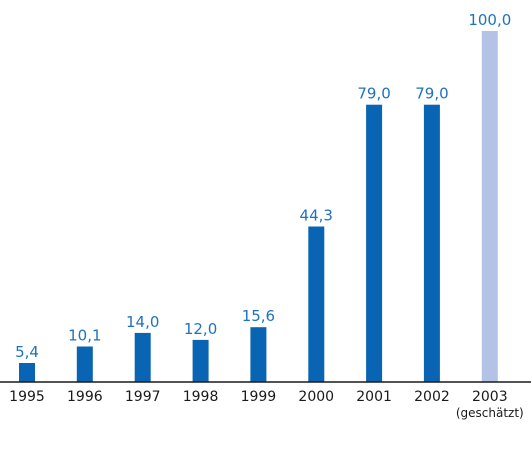 This screenshot has height=454, width=531. Describe the element at coordinates (259, 397) in the screenshot. I see `x-tick-label-1999: 1999` at that location.